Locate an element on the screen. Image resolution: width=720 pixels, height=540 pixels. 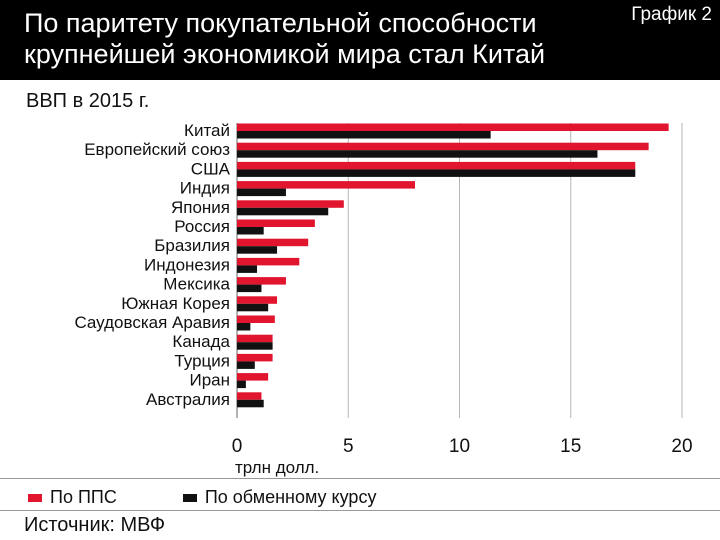
legend: По ППС По обменному курсу is located at coordinates (235, 497).